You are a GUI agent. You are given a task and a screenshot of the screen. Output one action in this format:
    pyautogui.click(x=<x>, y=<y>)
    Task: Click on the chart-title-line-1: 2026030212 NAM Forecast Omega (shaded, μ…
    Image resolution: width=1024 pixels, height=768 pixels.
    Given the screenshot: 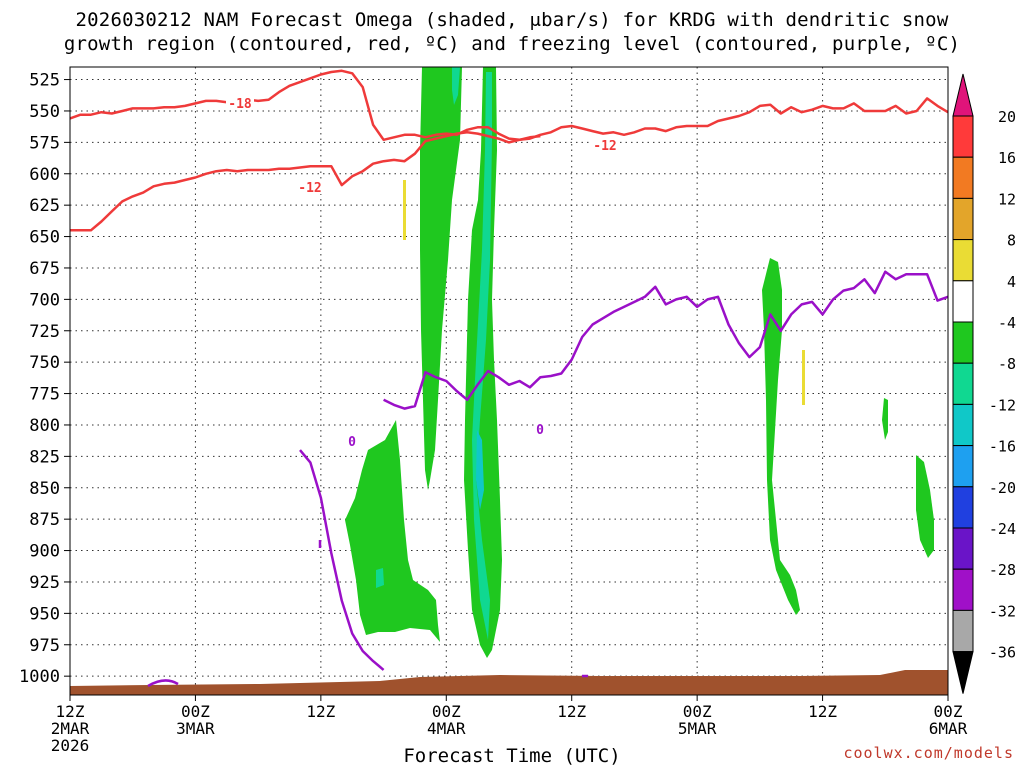 What is the action you would take?
    pyautogui.click(x=512, y=20)
    